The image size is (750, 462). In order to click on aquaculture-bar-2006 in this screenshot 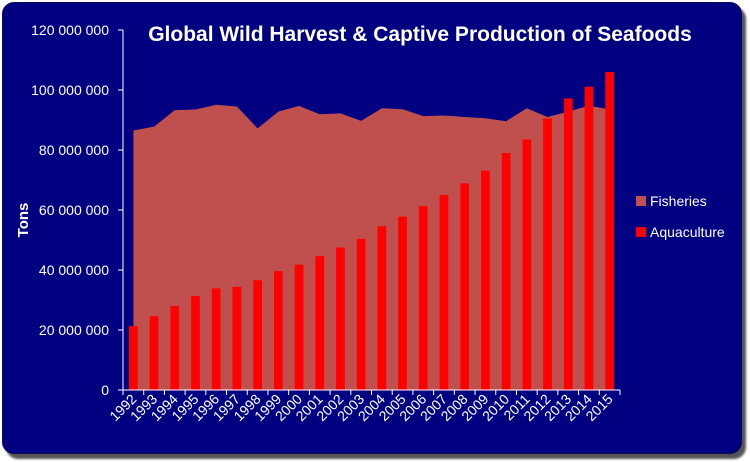, I will do `click(423, 298)`.